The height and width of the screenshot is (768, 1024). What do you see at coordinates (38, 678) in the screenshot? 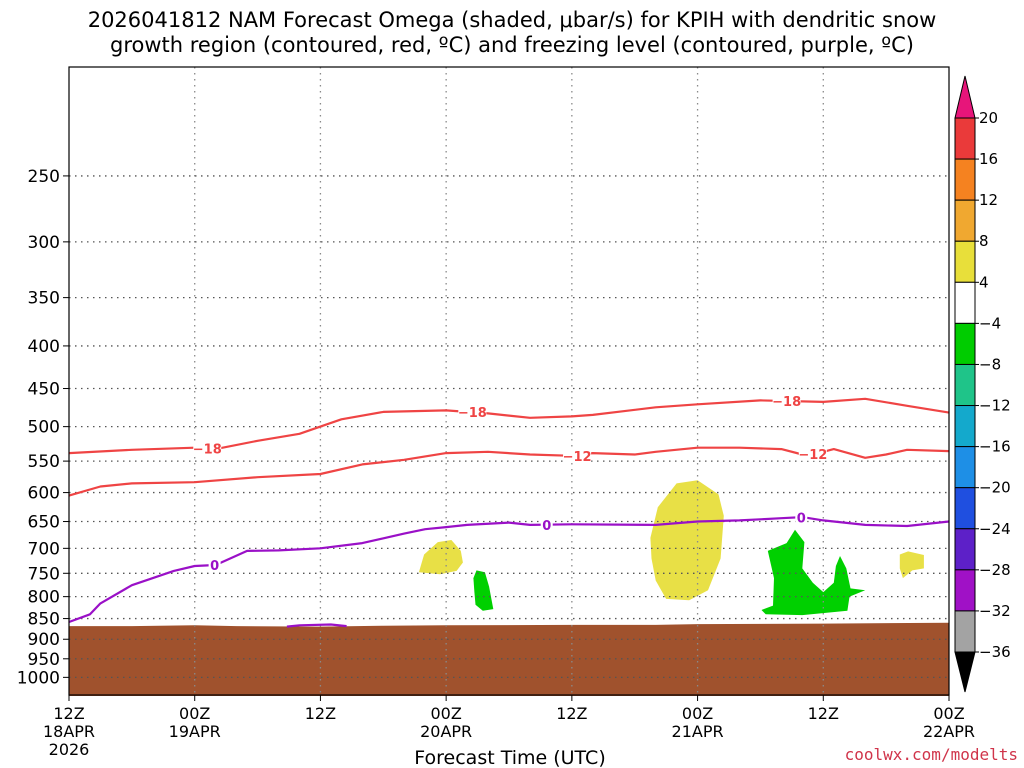
I see `y-tick-label-1000: 1000` at bounding box center [38, 678].